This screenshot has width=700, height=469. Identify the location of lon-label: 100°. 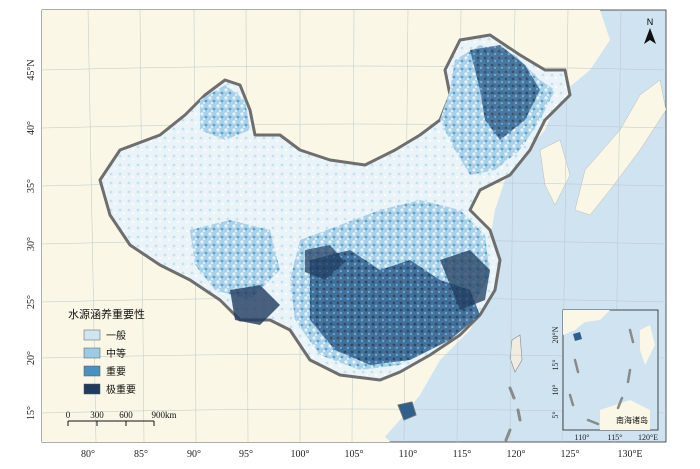
(300, 454).